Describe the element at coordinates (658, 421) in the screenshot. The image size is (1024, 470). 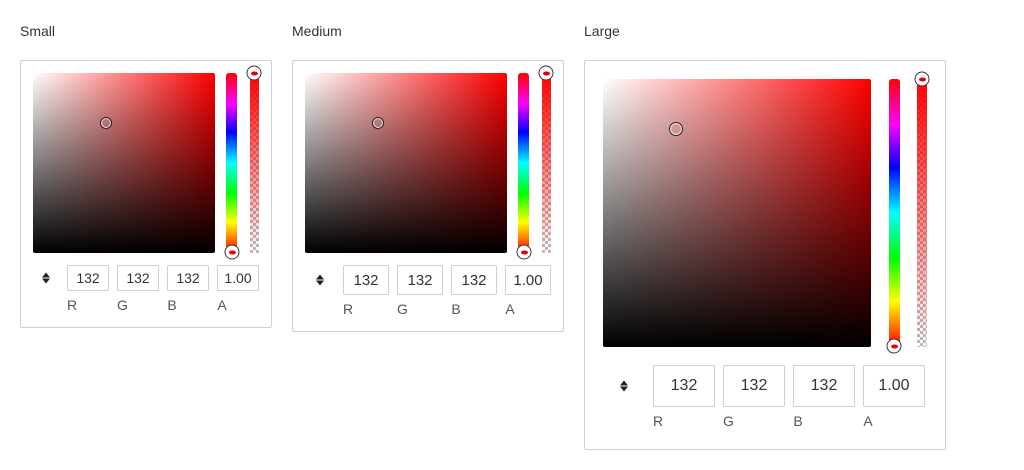
I see `red-label-large: R` at that location.